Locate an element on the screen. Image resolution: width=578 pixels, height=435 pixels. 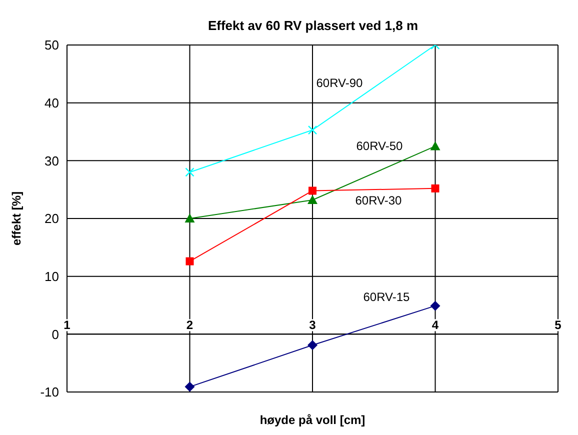
series-label: 60RV-90 is located at coordinates (340, 83).